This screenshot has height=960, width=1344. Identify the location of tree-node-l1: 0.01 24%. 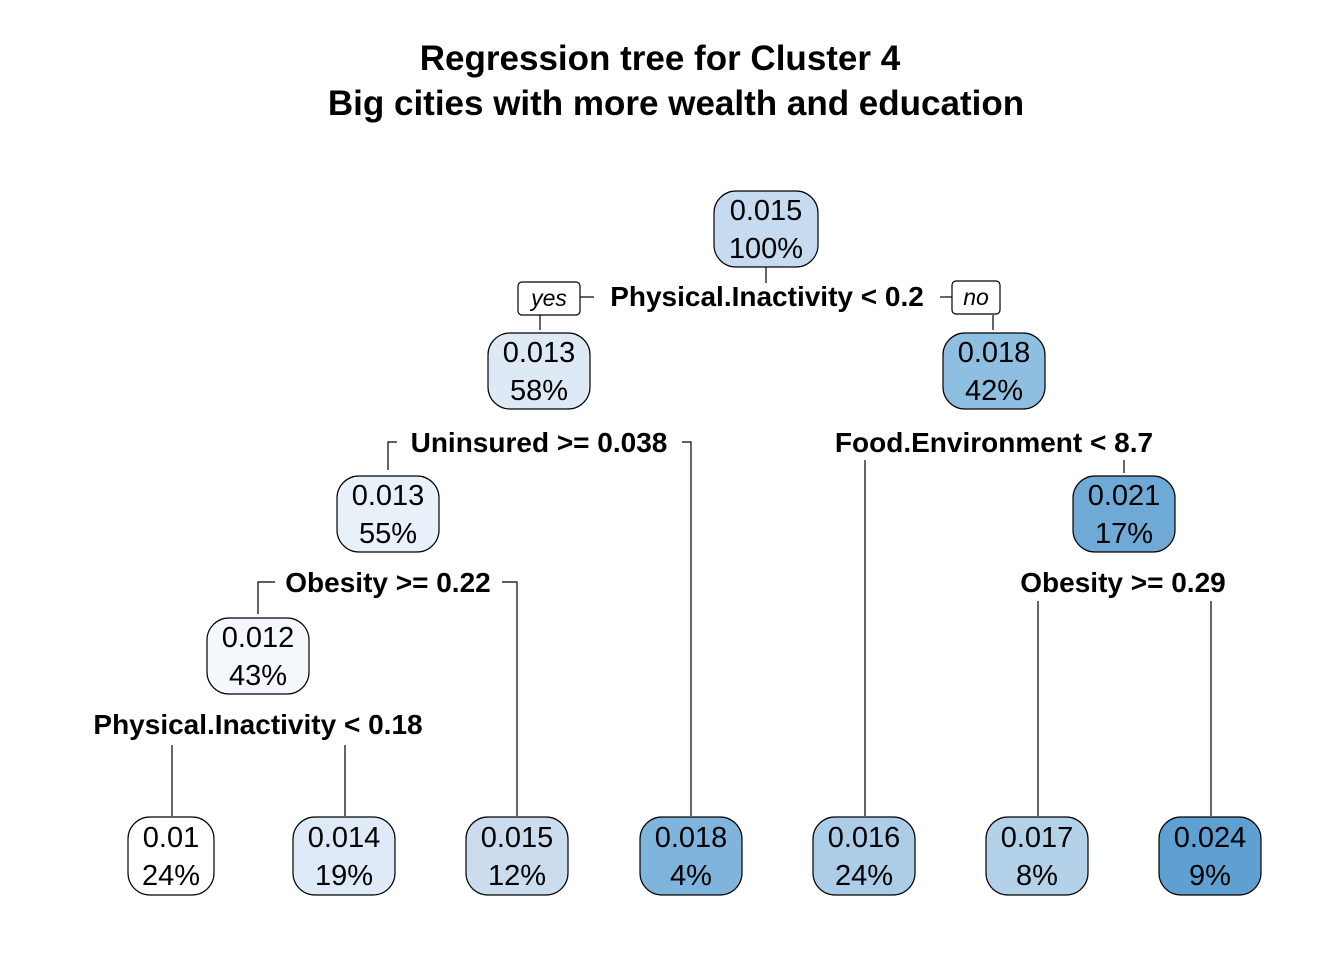
(171, 856).